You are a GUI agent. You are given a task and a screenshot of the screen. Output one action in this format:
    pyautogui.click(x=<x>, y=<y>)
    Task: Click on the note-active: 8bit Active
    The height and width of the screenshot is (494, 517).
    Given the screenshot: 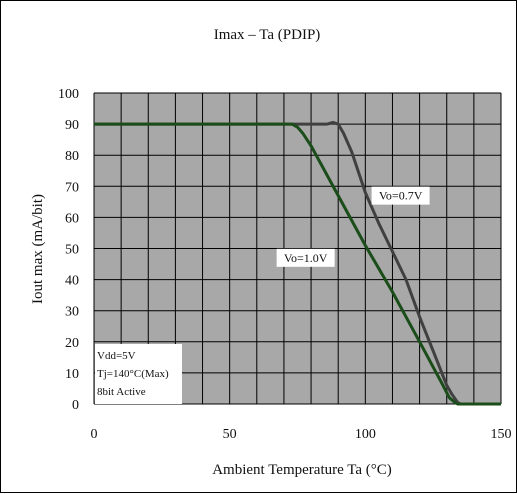 What is the action you would take?
    pyautogui.click(x=121, y=392)
    